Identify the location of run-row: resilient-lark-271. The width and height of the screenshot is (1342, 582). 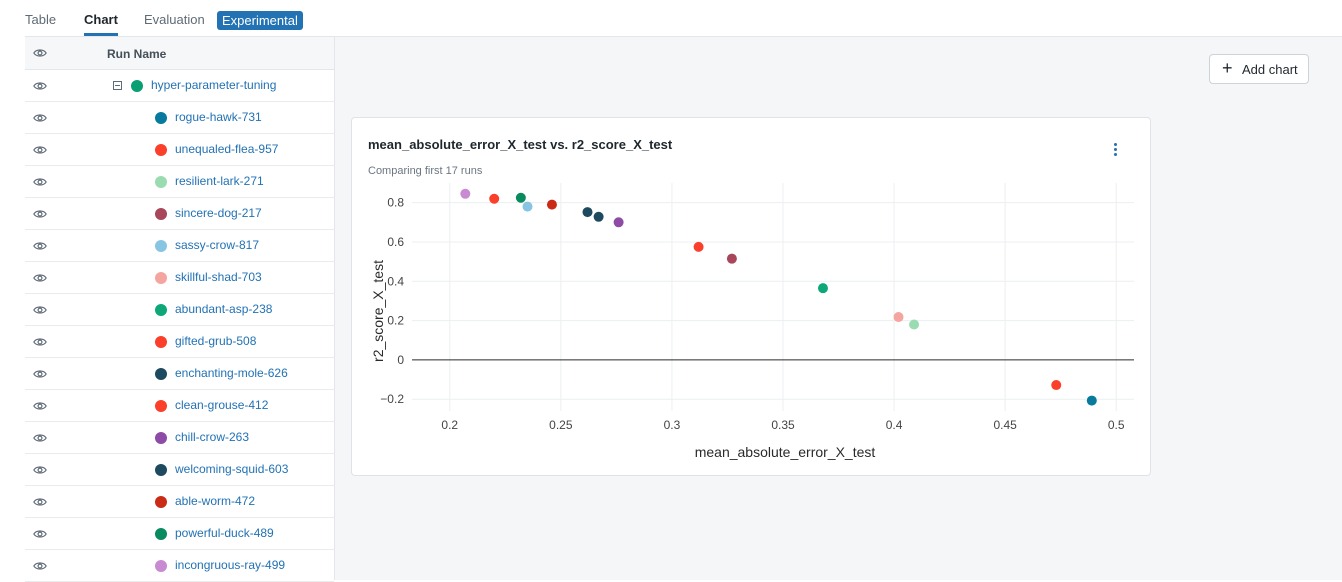
(179, 182).